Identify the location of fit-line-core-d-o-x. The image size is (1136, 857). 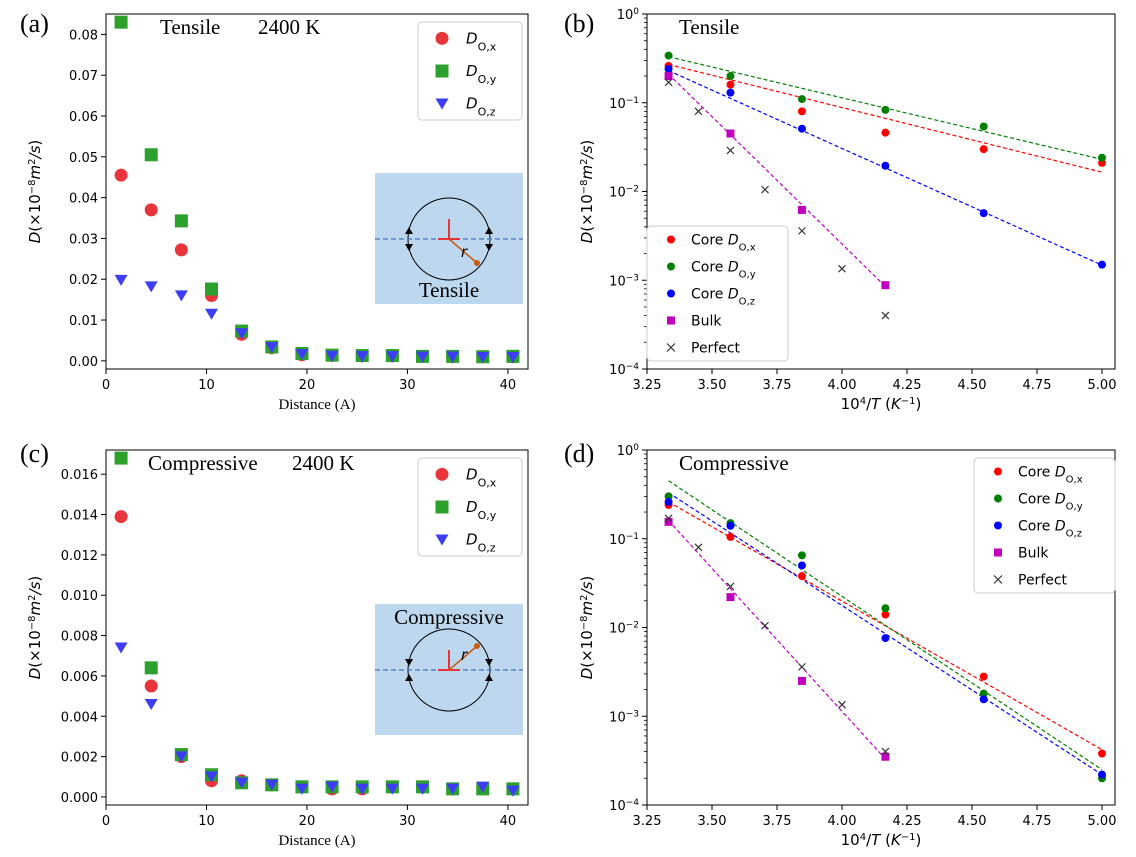
(885, 118).